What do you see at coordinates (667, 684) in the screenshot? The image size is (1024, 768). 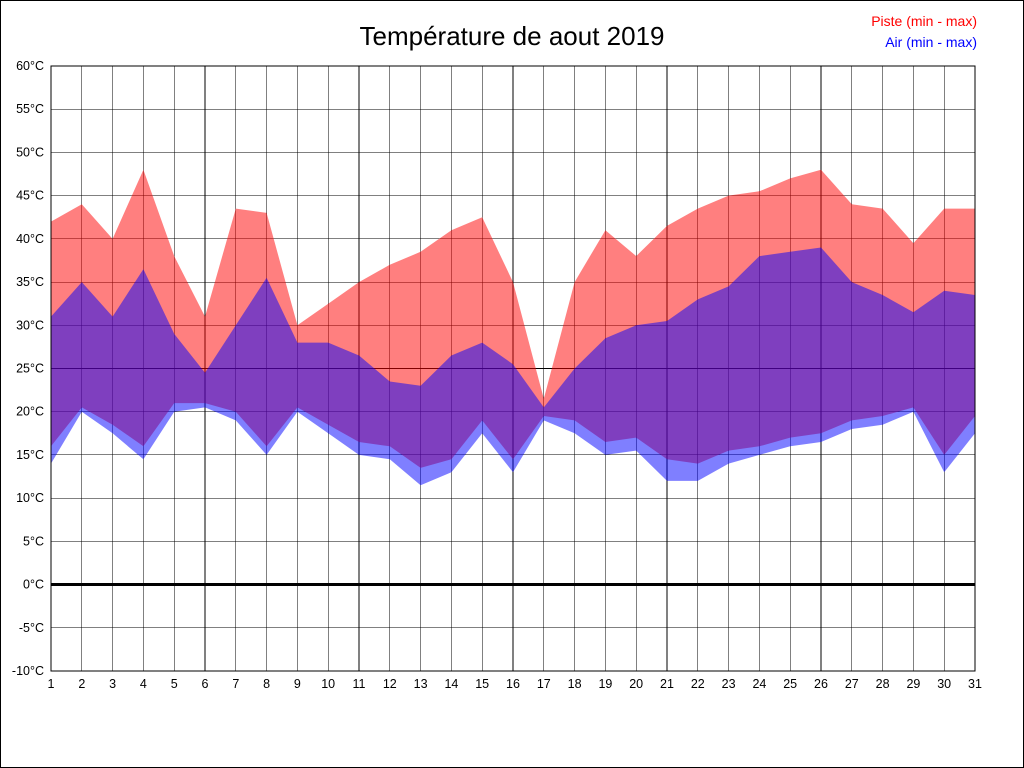 I see `svg-text: 21` at bounding box center [667, 684].